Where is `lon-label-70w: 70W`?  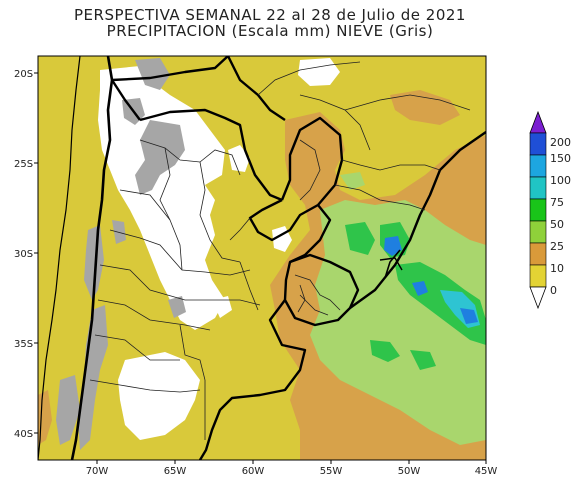 lon-label-70w: 70W is located at coordinates (97, 471).